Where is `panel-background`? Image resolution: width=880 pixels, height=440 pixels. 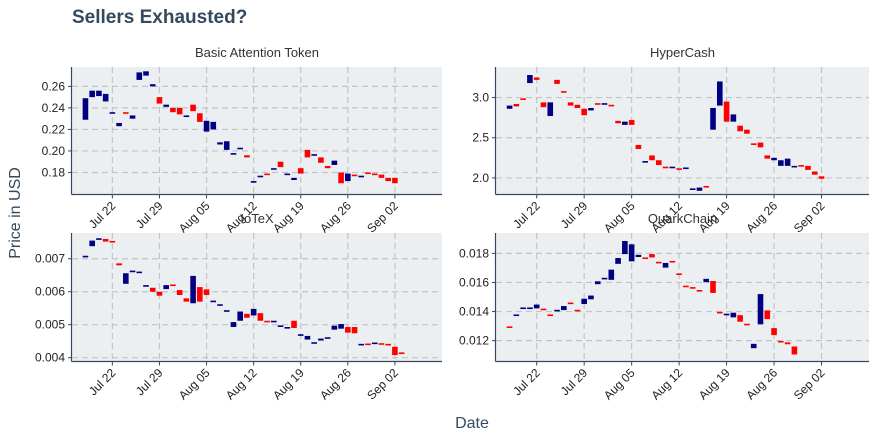
panel-background is located at coordinates (682, 130).